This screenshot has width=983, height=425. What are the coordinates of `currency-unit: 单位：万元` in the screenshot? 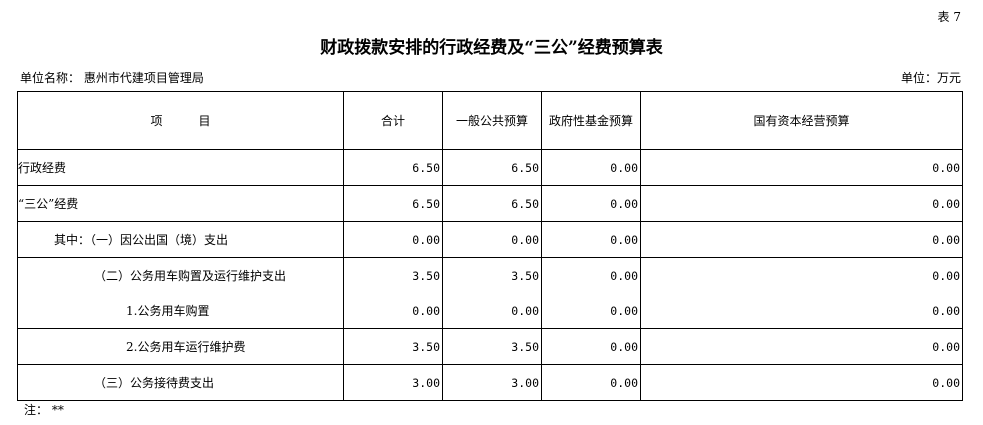 It's located at (930, 78).